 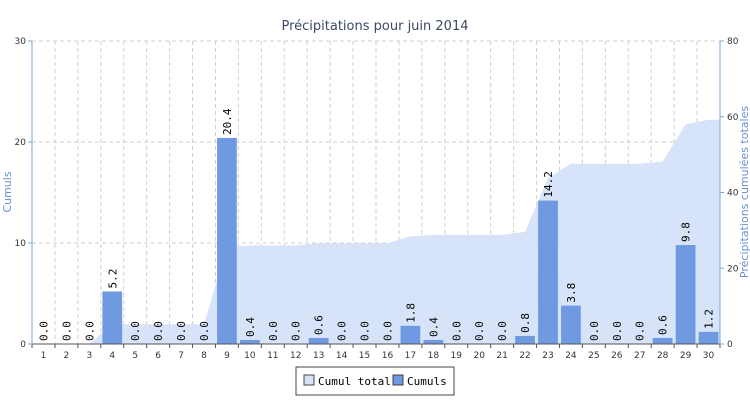 What do you see at coordinates (67, 356) in the screenshot?
I see `x-tick-label-2: 2` at bounding box center [67, 356].